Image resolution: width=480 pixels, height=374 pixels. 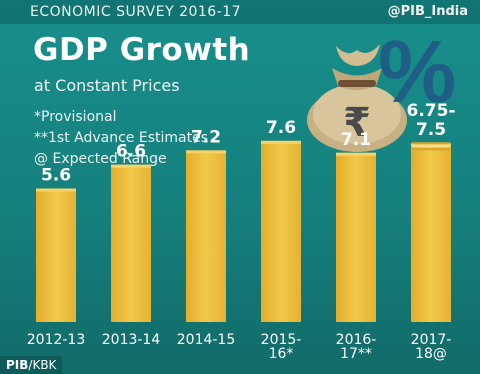 I want to click on source-pib: PIB, so click(x=17, y=365).